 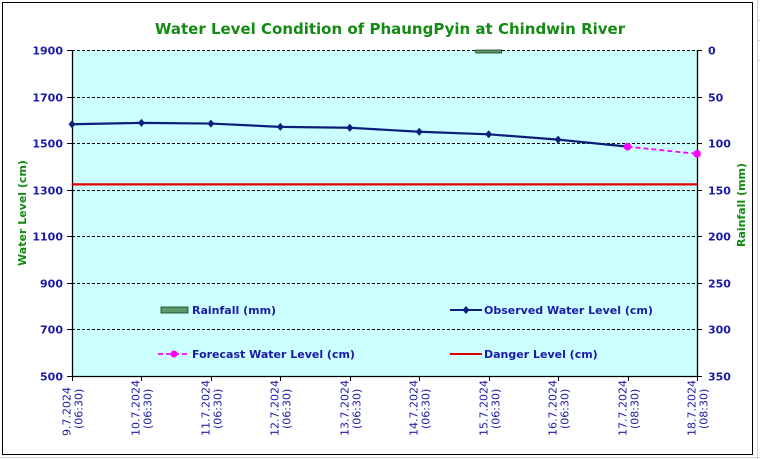 What do you see at coordinates (414, 408) in the screenshot?
I see `x-tick-date: 14.7.2024` at bounding box center [414, 408].